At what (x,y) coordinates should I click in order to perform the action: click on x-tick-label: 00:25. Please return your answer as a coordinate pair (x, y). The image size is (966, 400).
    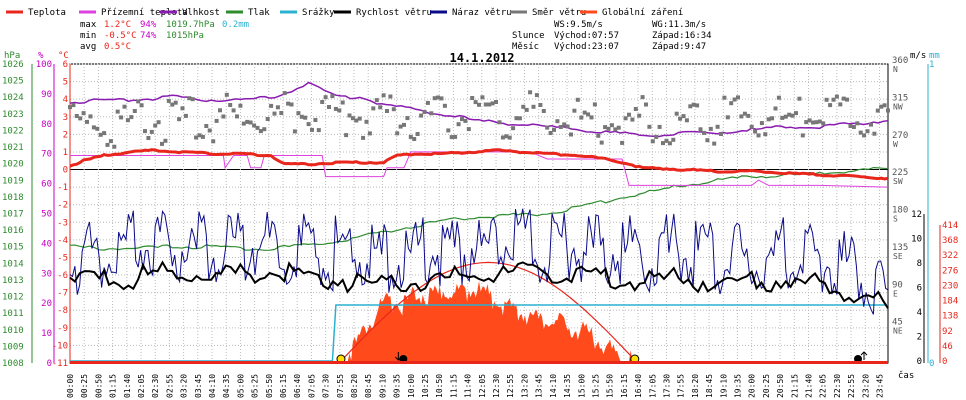
    Looking at the image, I should click on (84, 386).